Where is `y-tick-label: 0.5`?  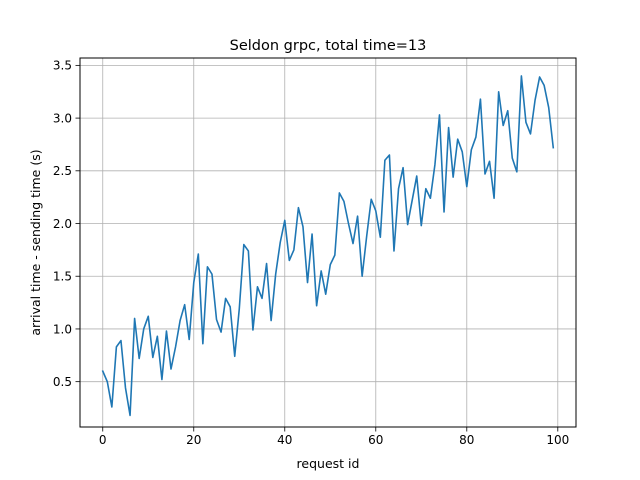
y-tick-label: 0.5 is located at coordinates (62, 382).